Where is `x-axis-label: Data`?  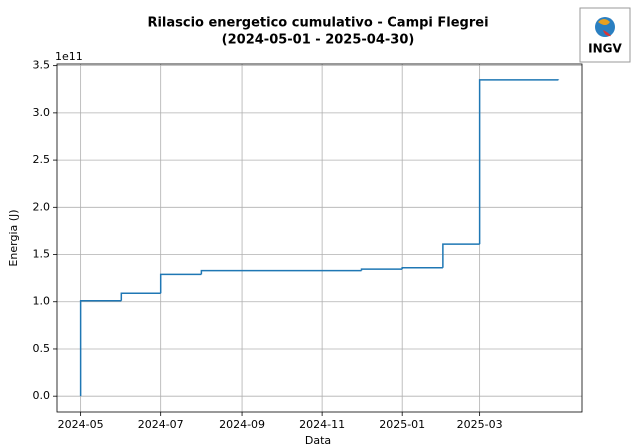 x-axis-label: Data is located at coordinates (318, 440).